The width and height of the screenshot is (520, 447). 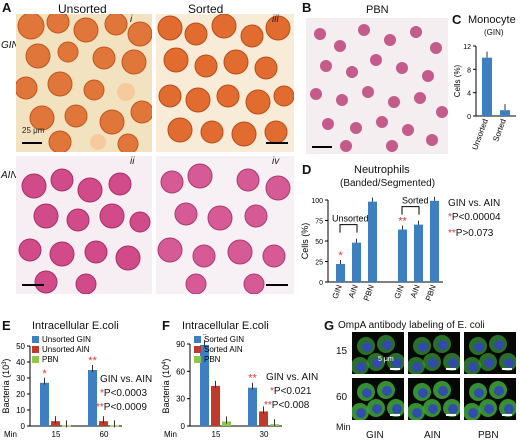 I want to click on asterisk-marker: **, so click(x=452, y=233).